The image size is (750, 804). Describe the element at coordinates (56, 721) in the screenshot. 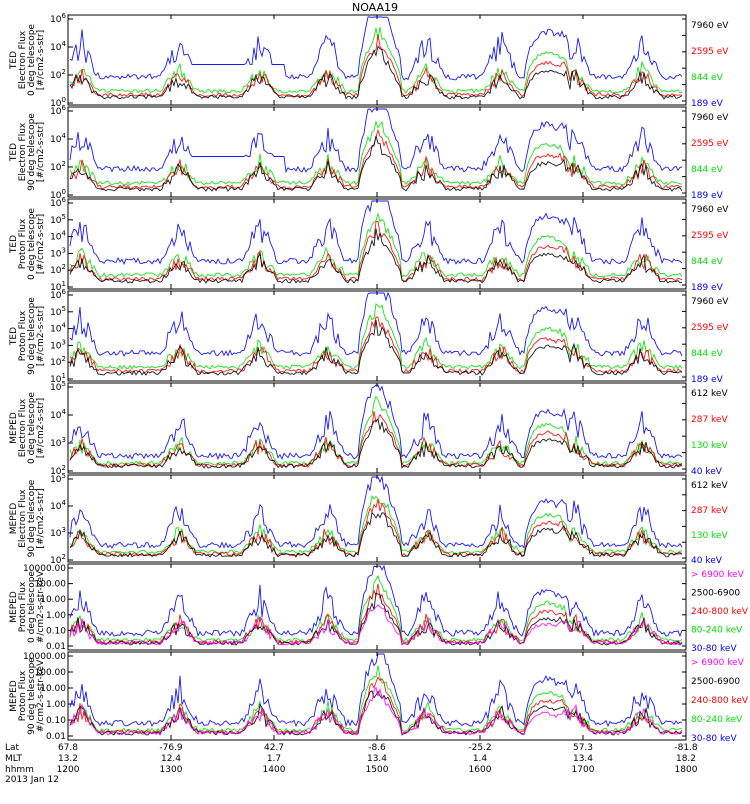

I see `y-tick-label: 0.10` at that location.